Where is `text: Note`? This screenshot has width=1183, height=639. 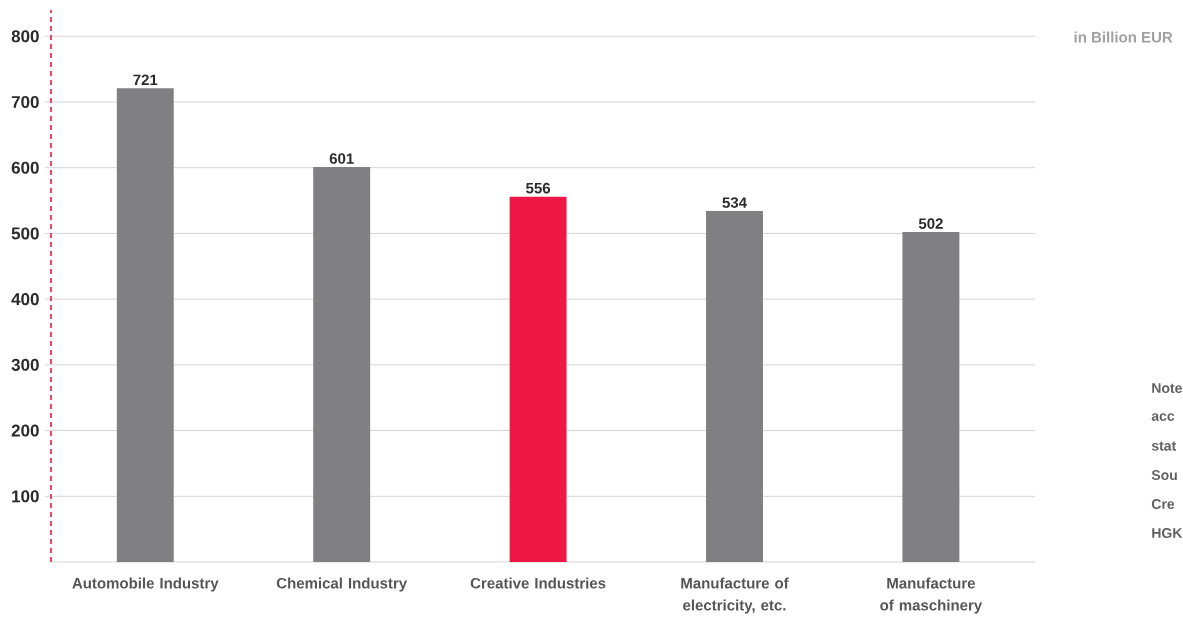 text: Note is located at coordinates (1167, 388).